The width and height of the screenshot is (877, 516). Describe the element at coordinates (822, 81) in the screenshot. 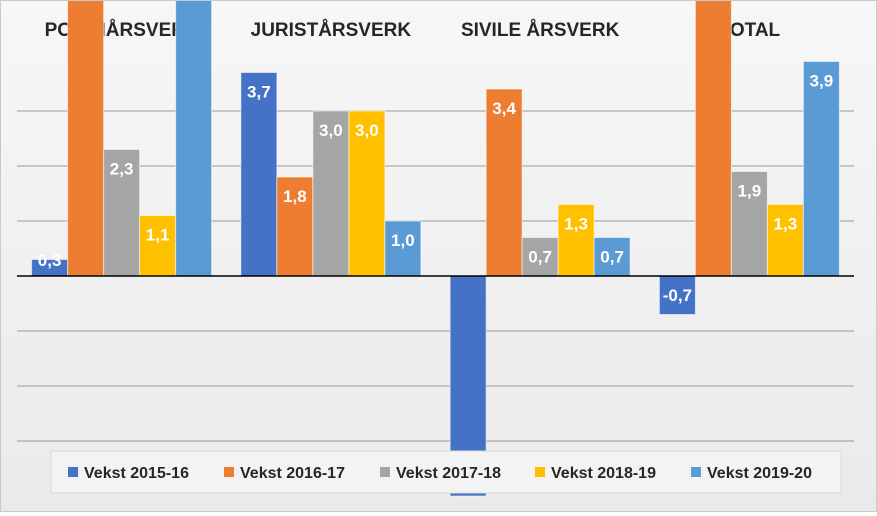

I see `data-label: 3,9` at that location.